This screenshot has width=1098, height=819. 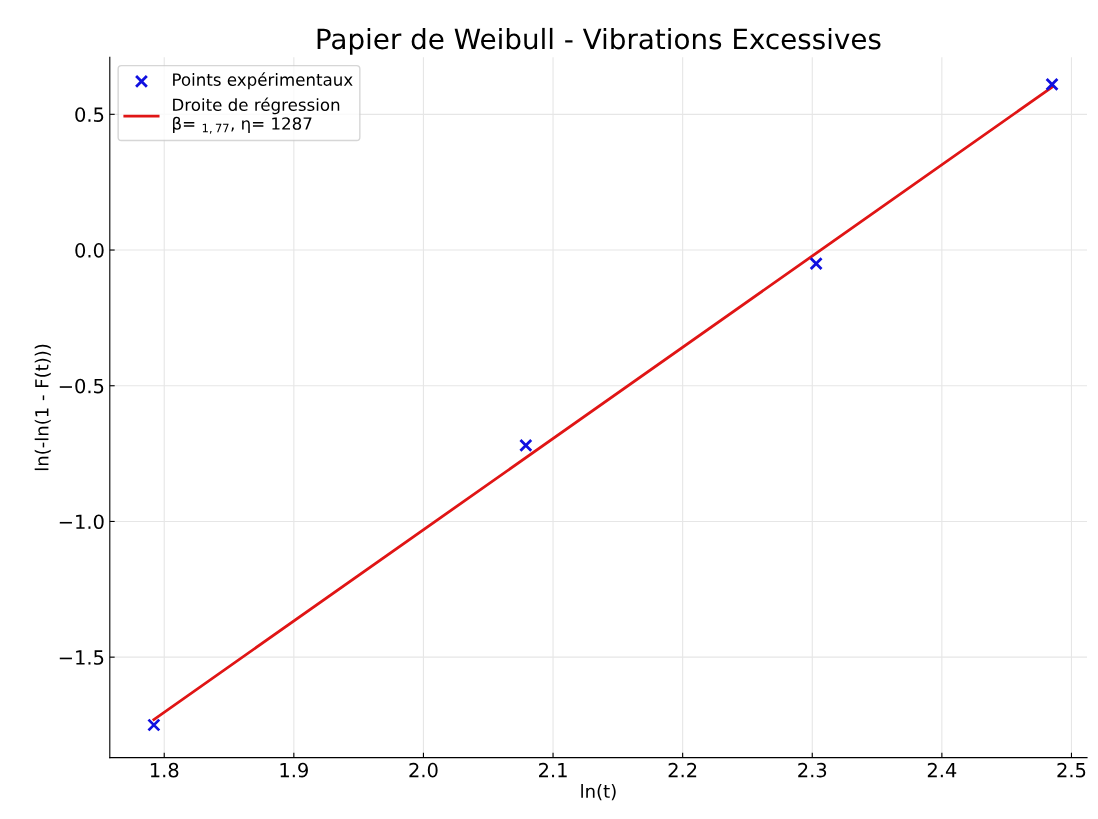 I want to click on y-tick-label: −1.5, so click(x=81, y=657).